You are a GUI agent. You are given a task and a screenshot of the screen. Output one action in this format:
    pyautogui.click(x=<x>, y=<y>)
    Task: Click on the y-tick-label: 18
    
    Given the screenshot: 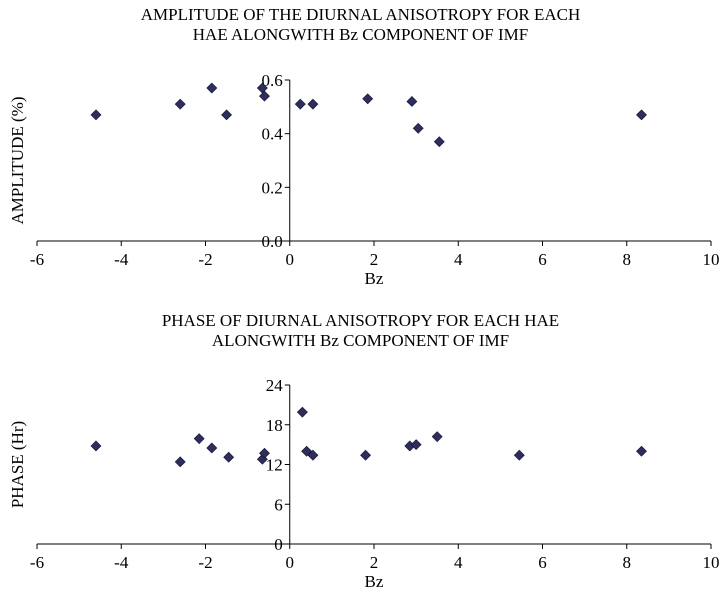 What is the action you would take?
    pyautogui.click(x=274, y=425)
    